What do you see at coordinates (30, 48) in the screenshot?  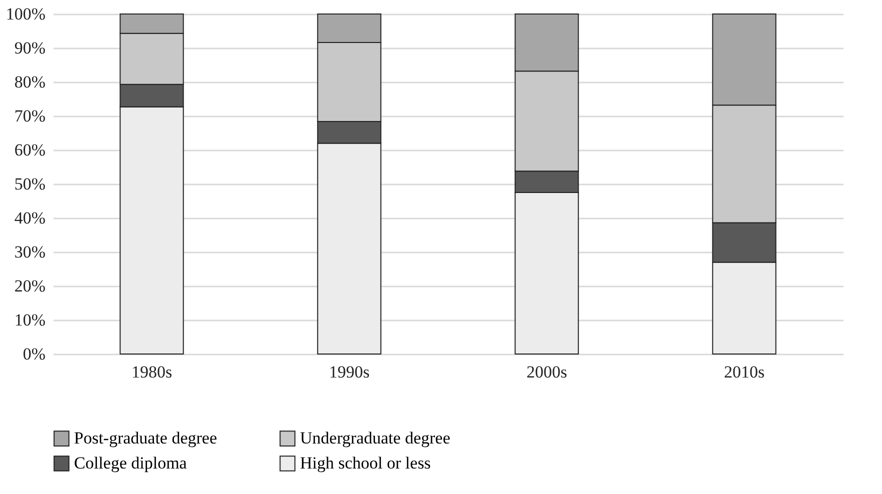 I see `y-tick-label: 90%` at bounding box center [30, 48].